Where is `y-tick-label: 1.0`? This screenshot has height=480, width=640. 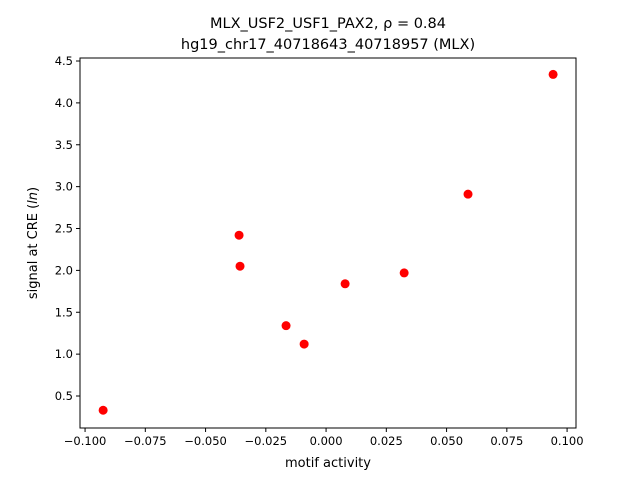
y-tick-label: 1.0 is located at coordinates (64, 354).